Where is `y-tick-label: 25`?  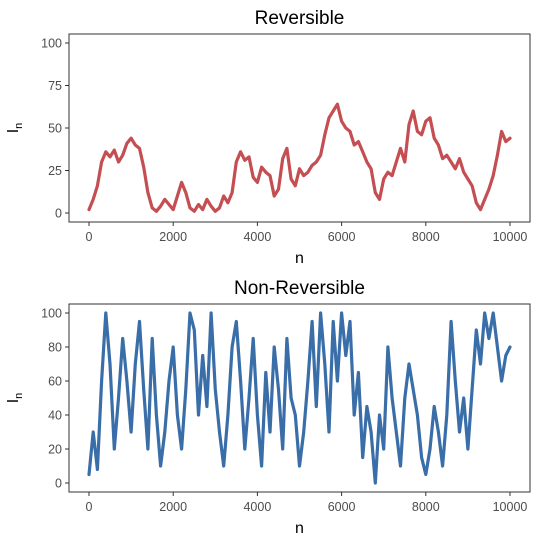 y-tick-label: 25 is located at coordinates (55, 171).